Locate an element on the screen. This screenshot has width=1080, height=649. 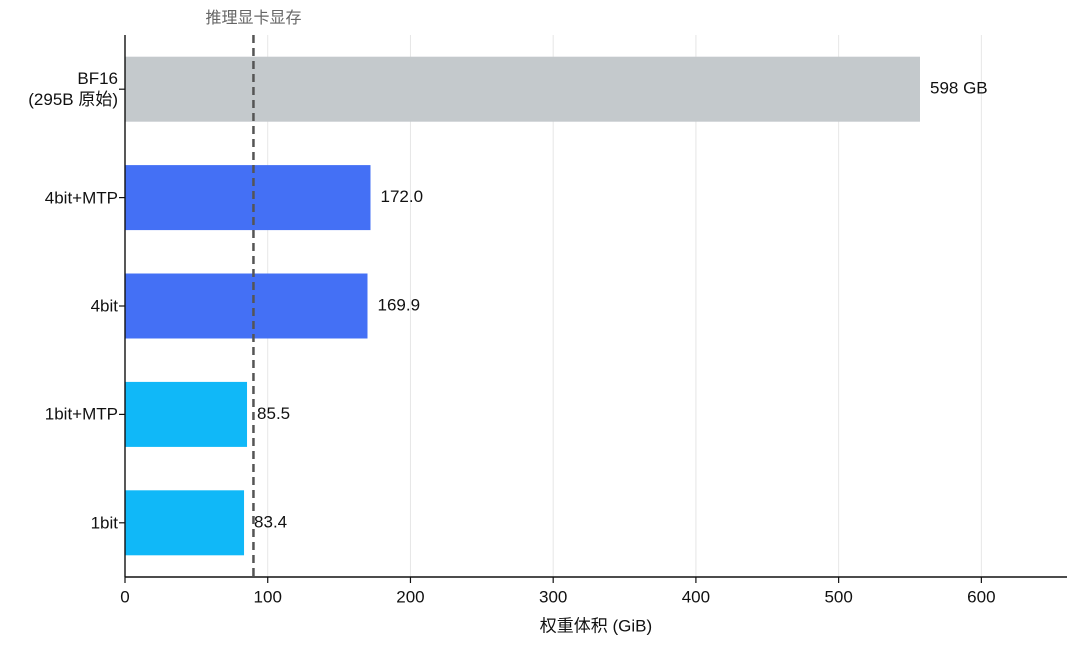
x-tick-label: 100 is located at coordinates (268, 596).